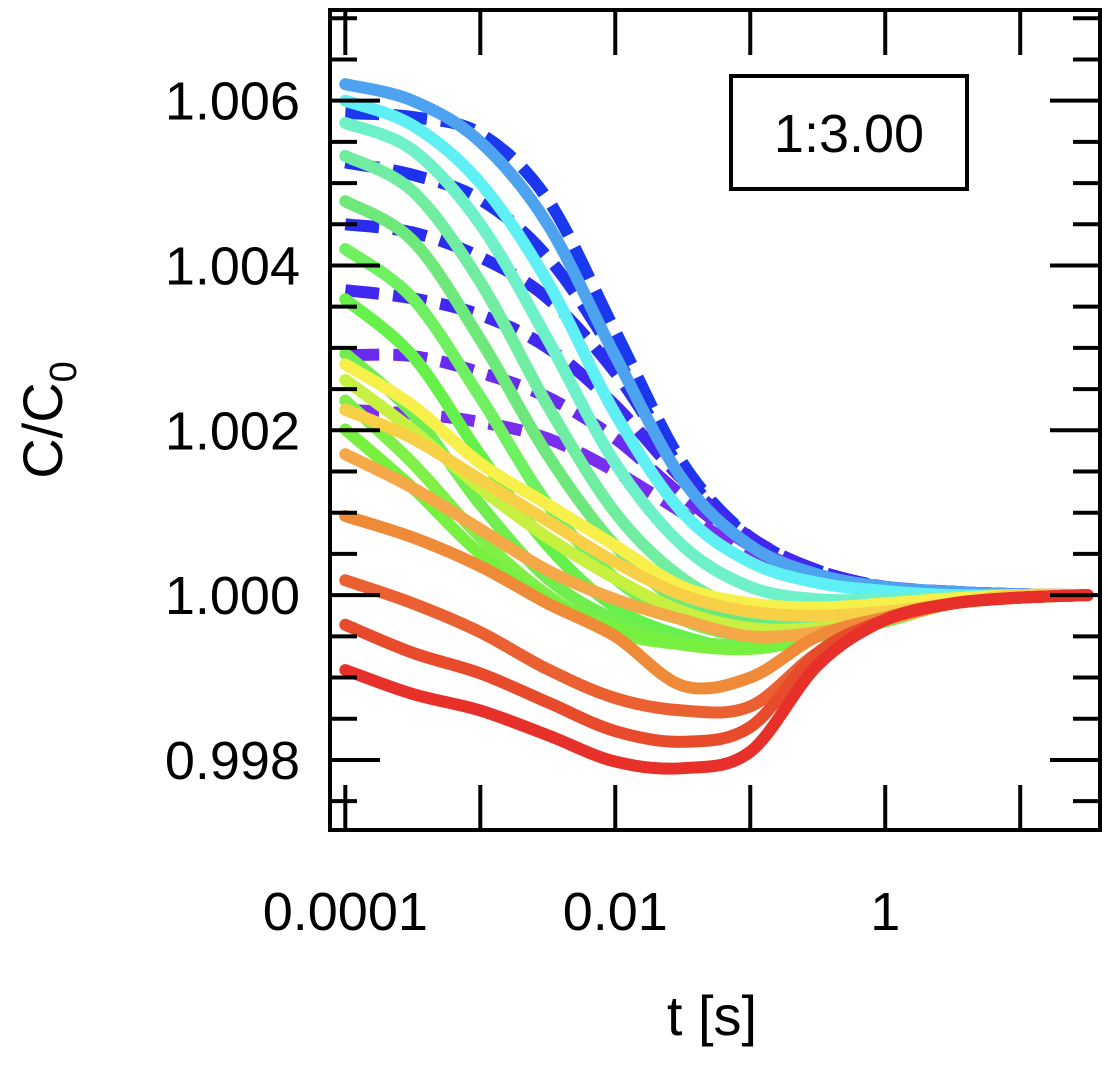 The width and height of the screenshot is (1108, 1072). What do you see at coordinates (64, 371) in the screenshot?
I see `y-axis-title-subscript: 0` at bounding box center [64, 371].